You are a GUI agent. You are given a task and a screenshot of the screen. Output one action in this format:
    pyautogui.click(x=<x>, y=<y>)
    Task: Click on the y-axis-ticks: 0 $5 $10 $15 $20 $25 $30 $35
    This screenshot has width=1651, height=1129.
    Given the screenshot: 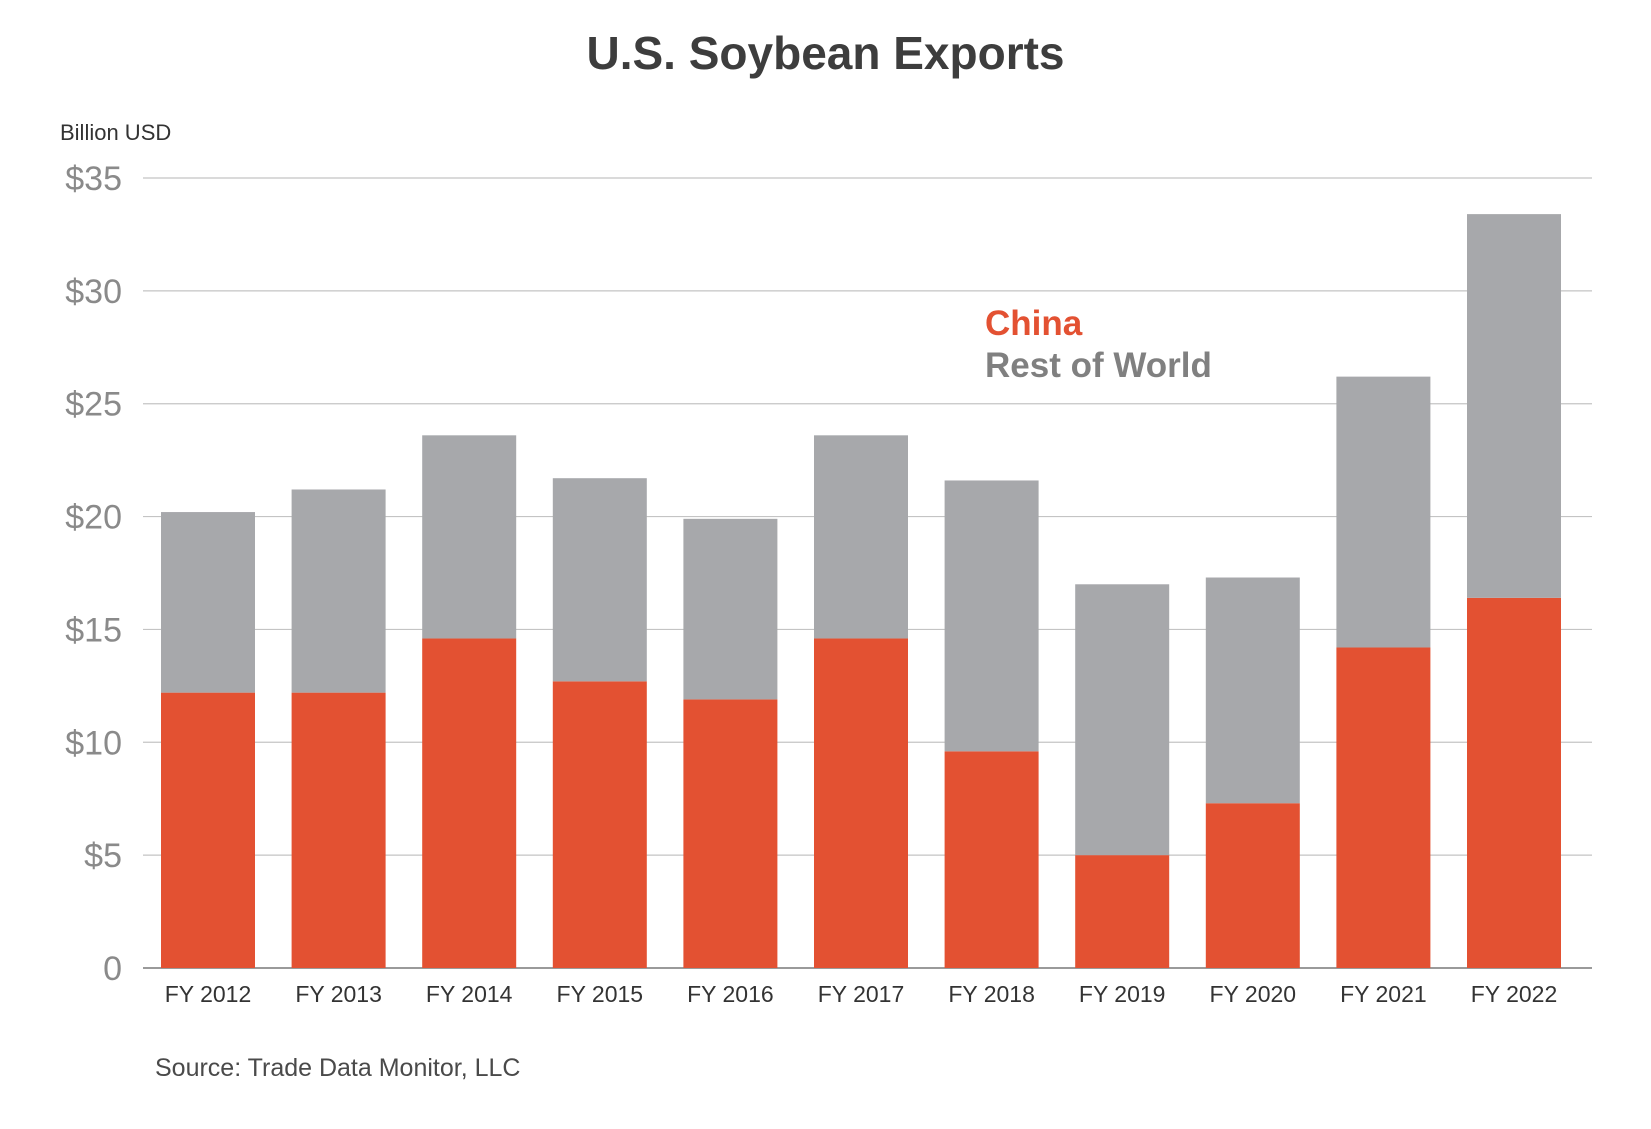 What is the action you would take?
    pyautogui.click(x=93, y=574)
    